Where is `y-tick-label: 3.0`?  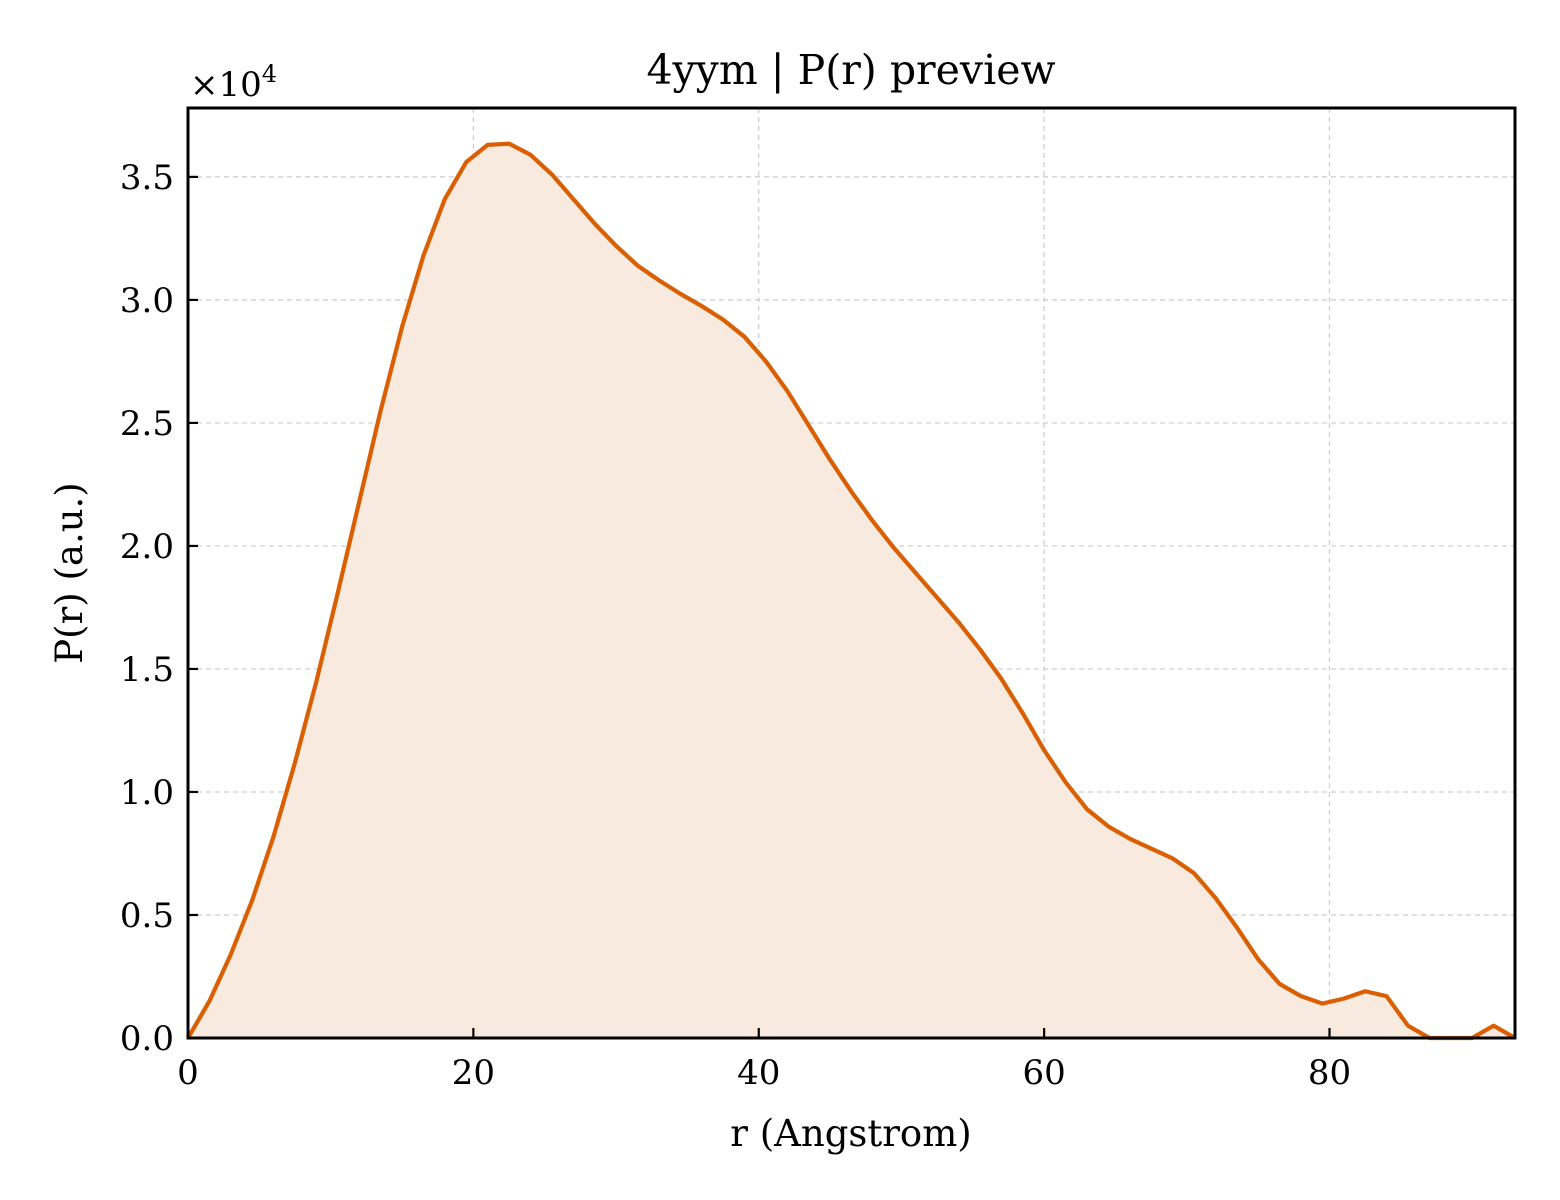 y-tick-label: 3.0 is located at coordinates (147, 301).